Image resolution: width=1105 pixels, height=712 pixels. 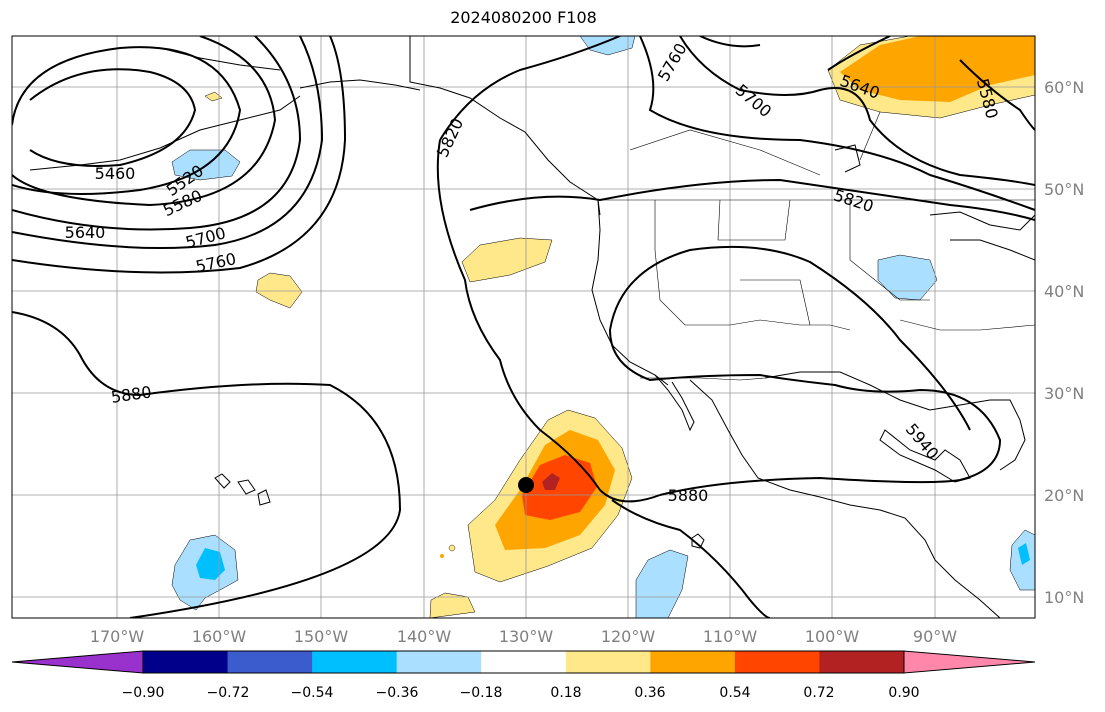 I want to click on colorbar-tick-label: −0.18, so click(x=481, y=693).